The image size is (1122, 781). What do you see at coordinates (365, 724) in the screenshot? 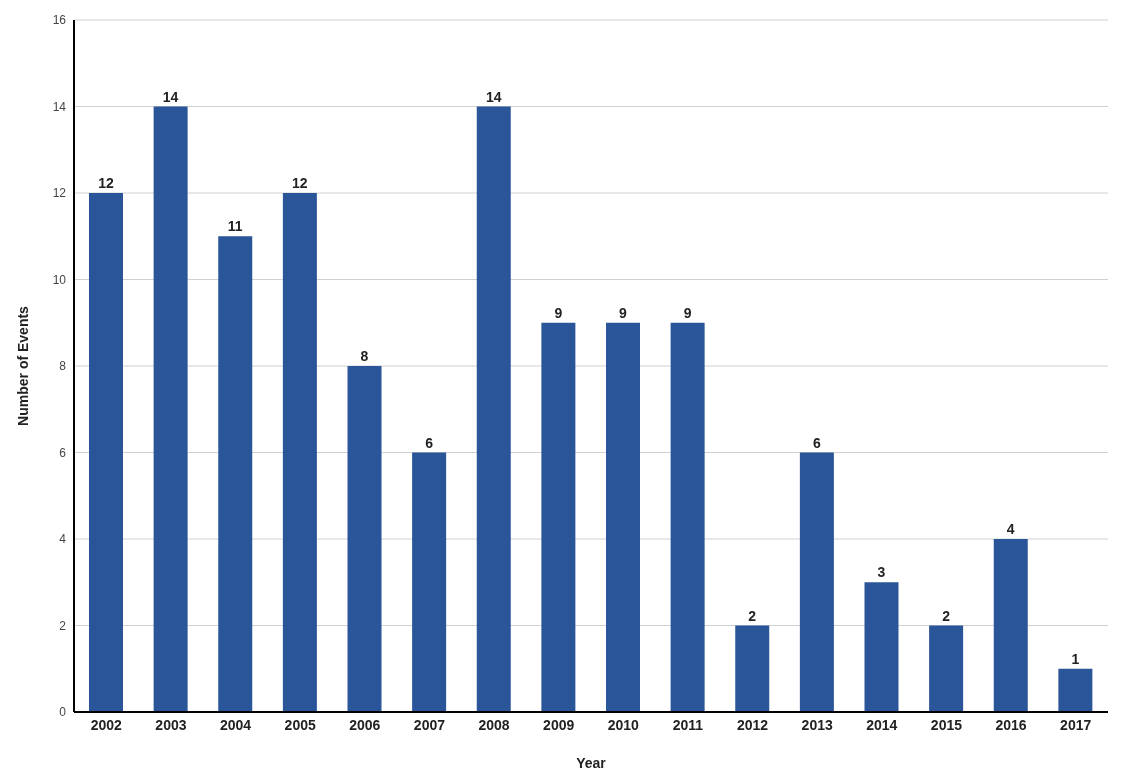
I see `x-tick-label: 2006` at bounding box center [365, 724].